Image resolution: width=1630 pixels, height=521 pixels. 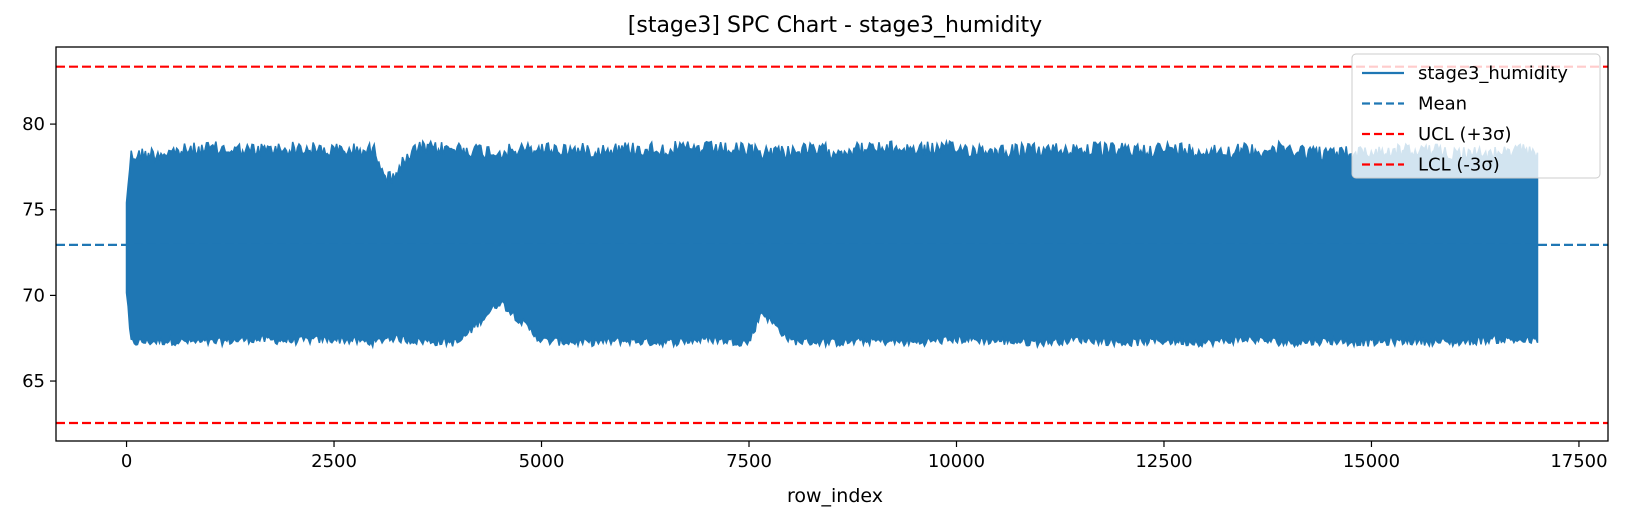 I want to click on legend-label: LCL (-3σ), so click(x=1459, y=165).